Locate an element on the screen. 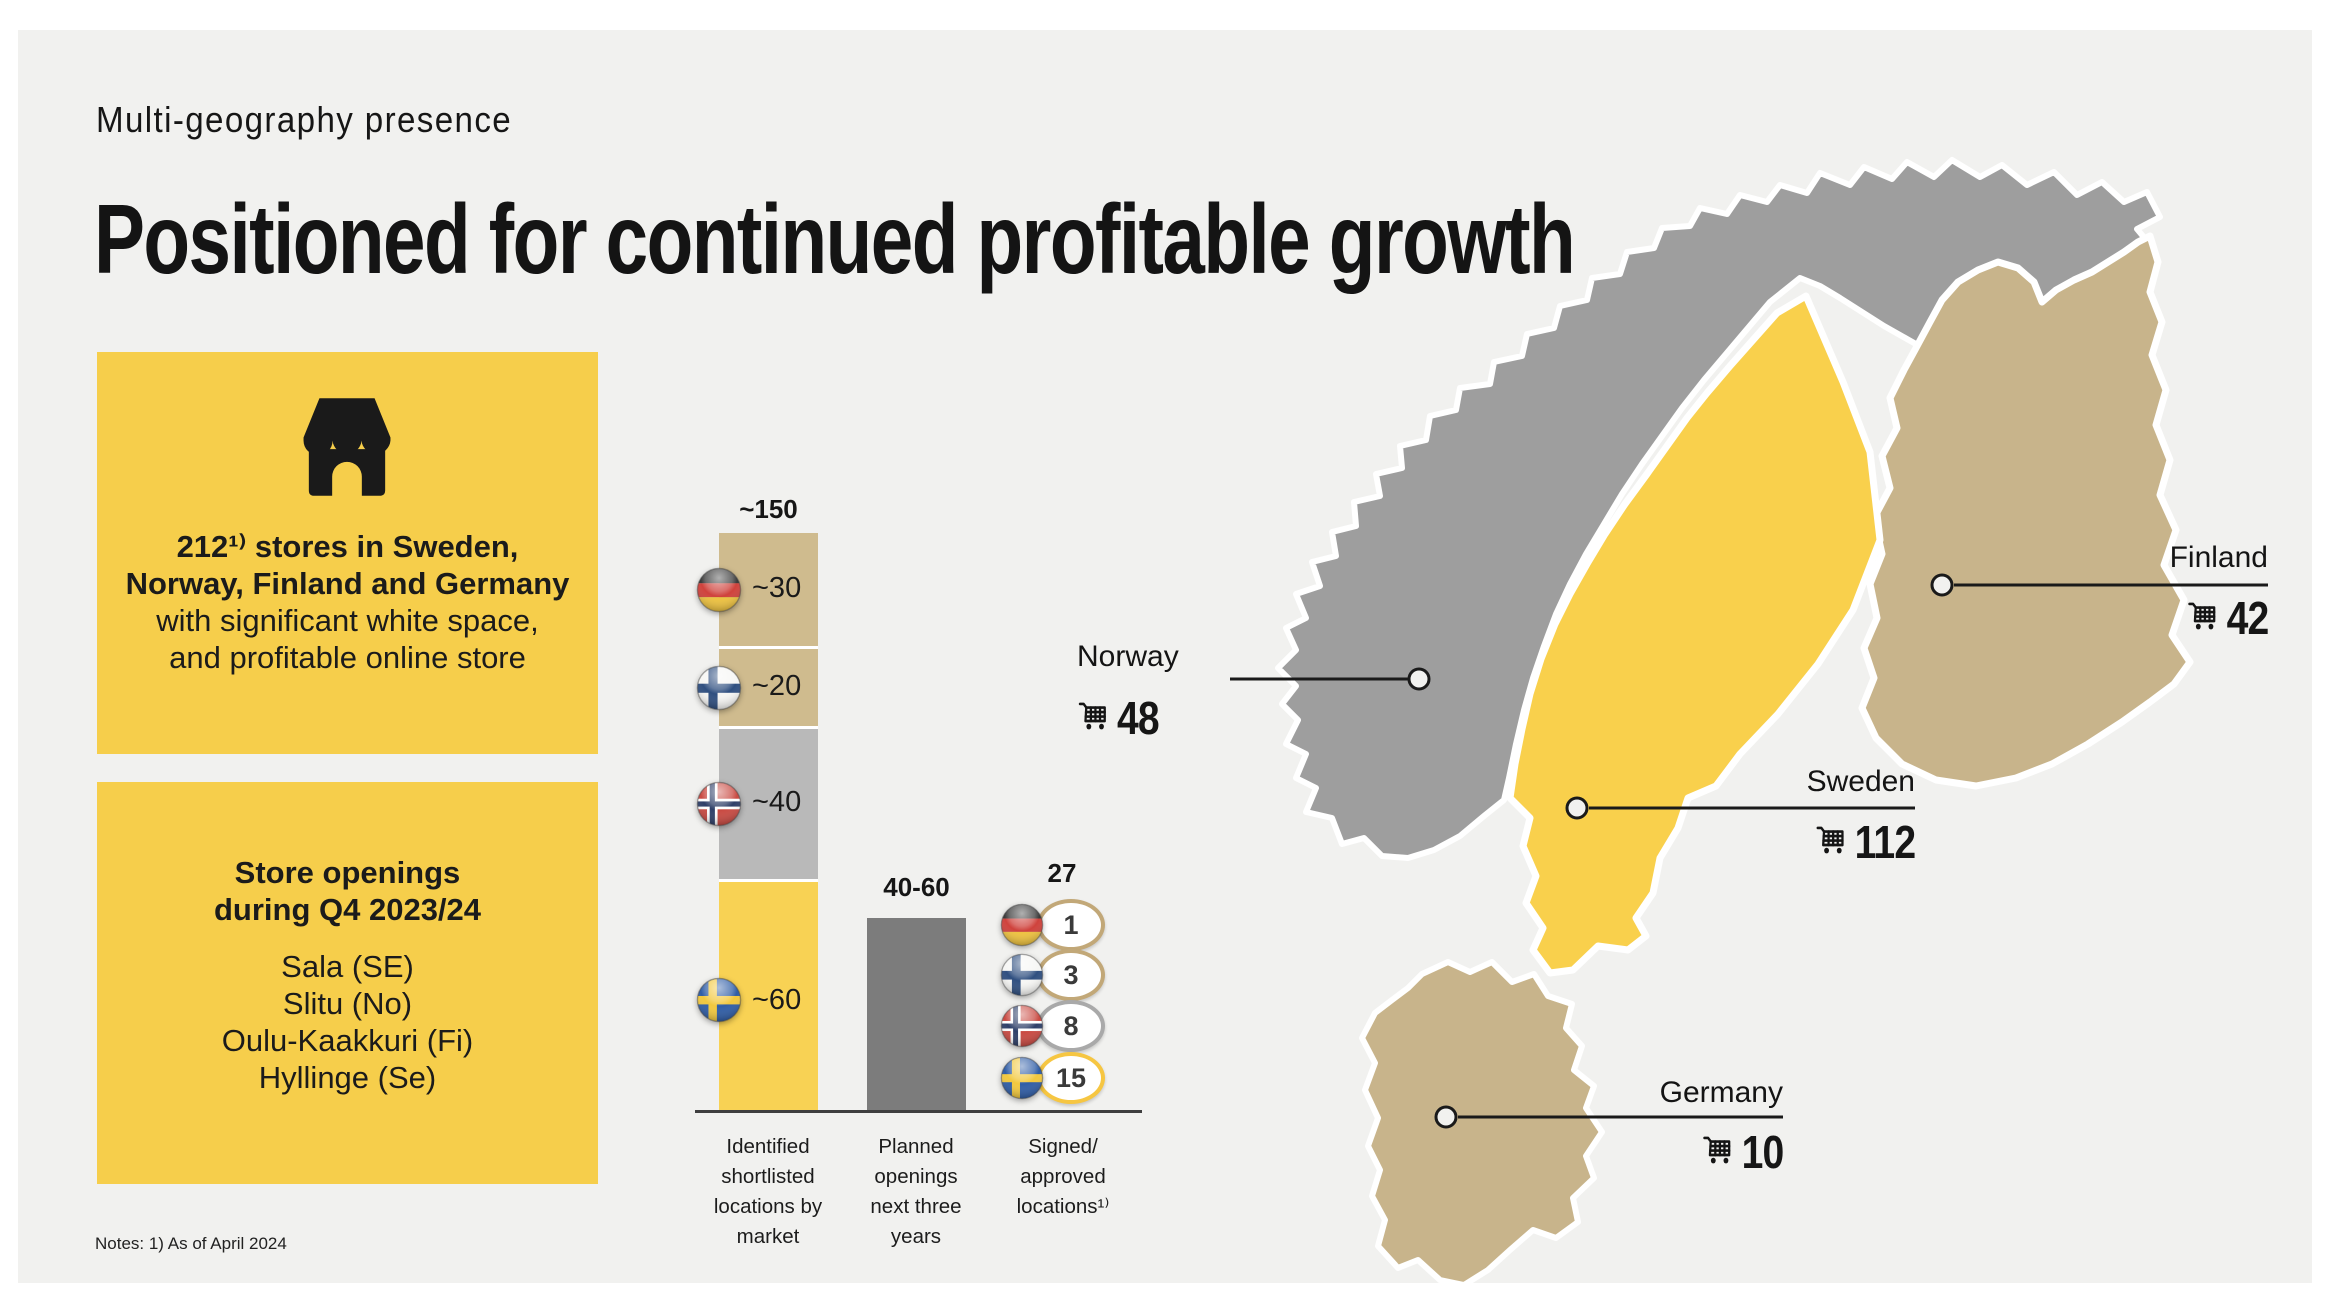  footnote: Notes: 1) As of April 2024 is located at coordinates (191, 1243).